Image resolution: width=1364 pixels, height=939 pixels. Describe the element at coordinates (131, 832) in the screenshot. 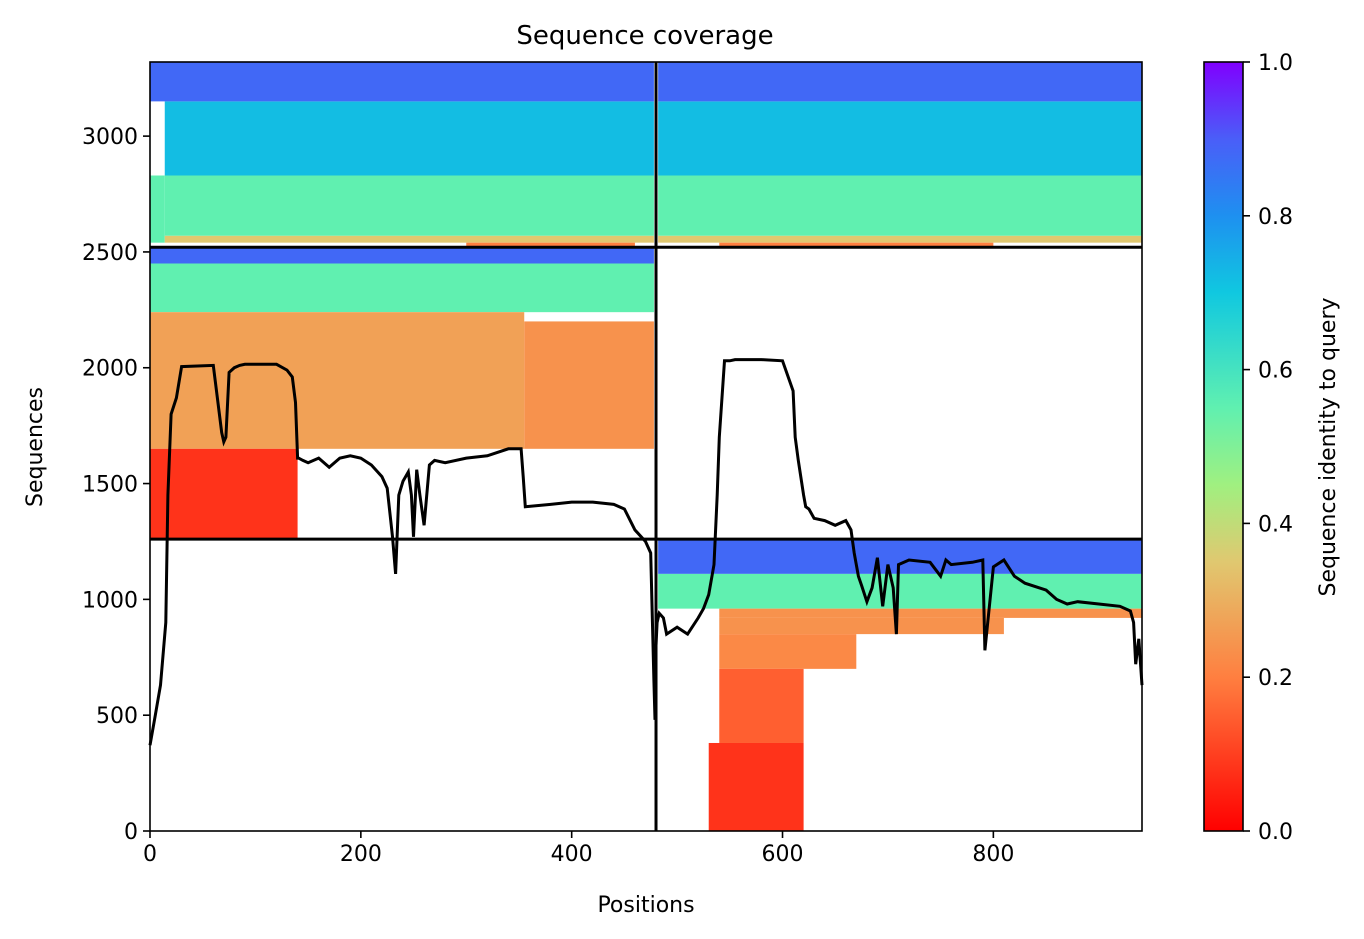

I see `y-tick-label: 0` at that location.